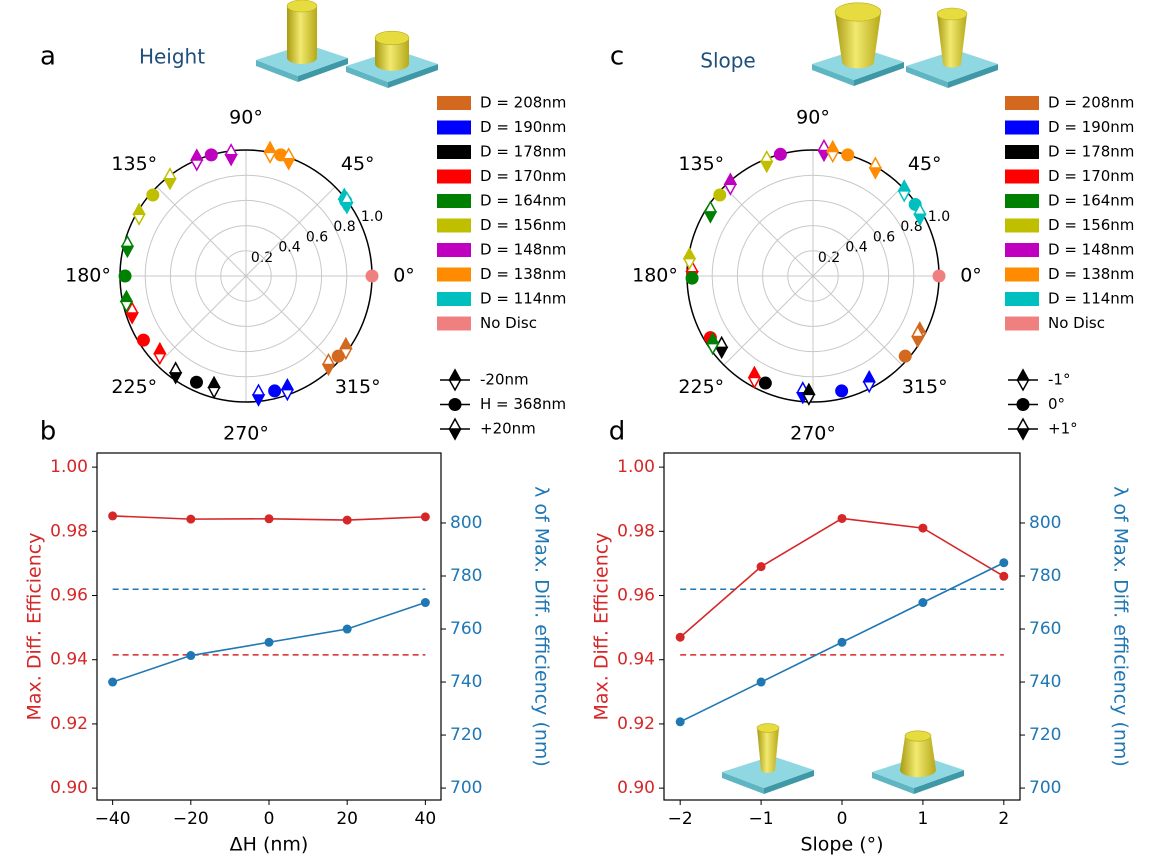 The width and height of the screenshot is (1165, 858). I want to click on y2-axis-label: λ of Max. Diff. efficiency (nm), so click(1121, 626).